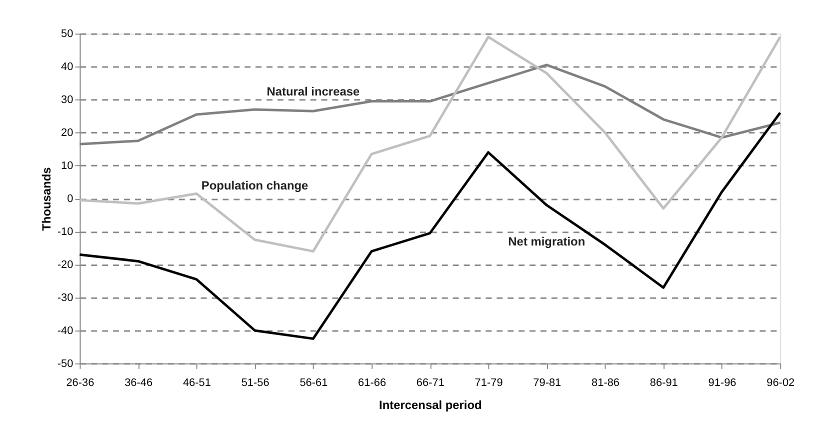 The image size is (814, 436). I want to click on y-tick-label: -10, so click(65, 232).